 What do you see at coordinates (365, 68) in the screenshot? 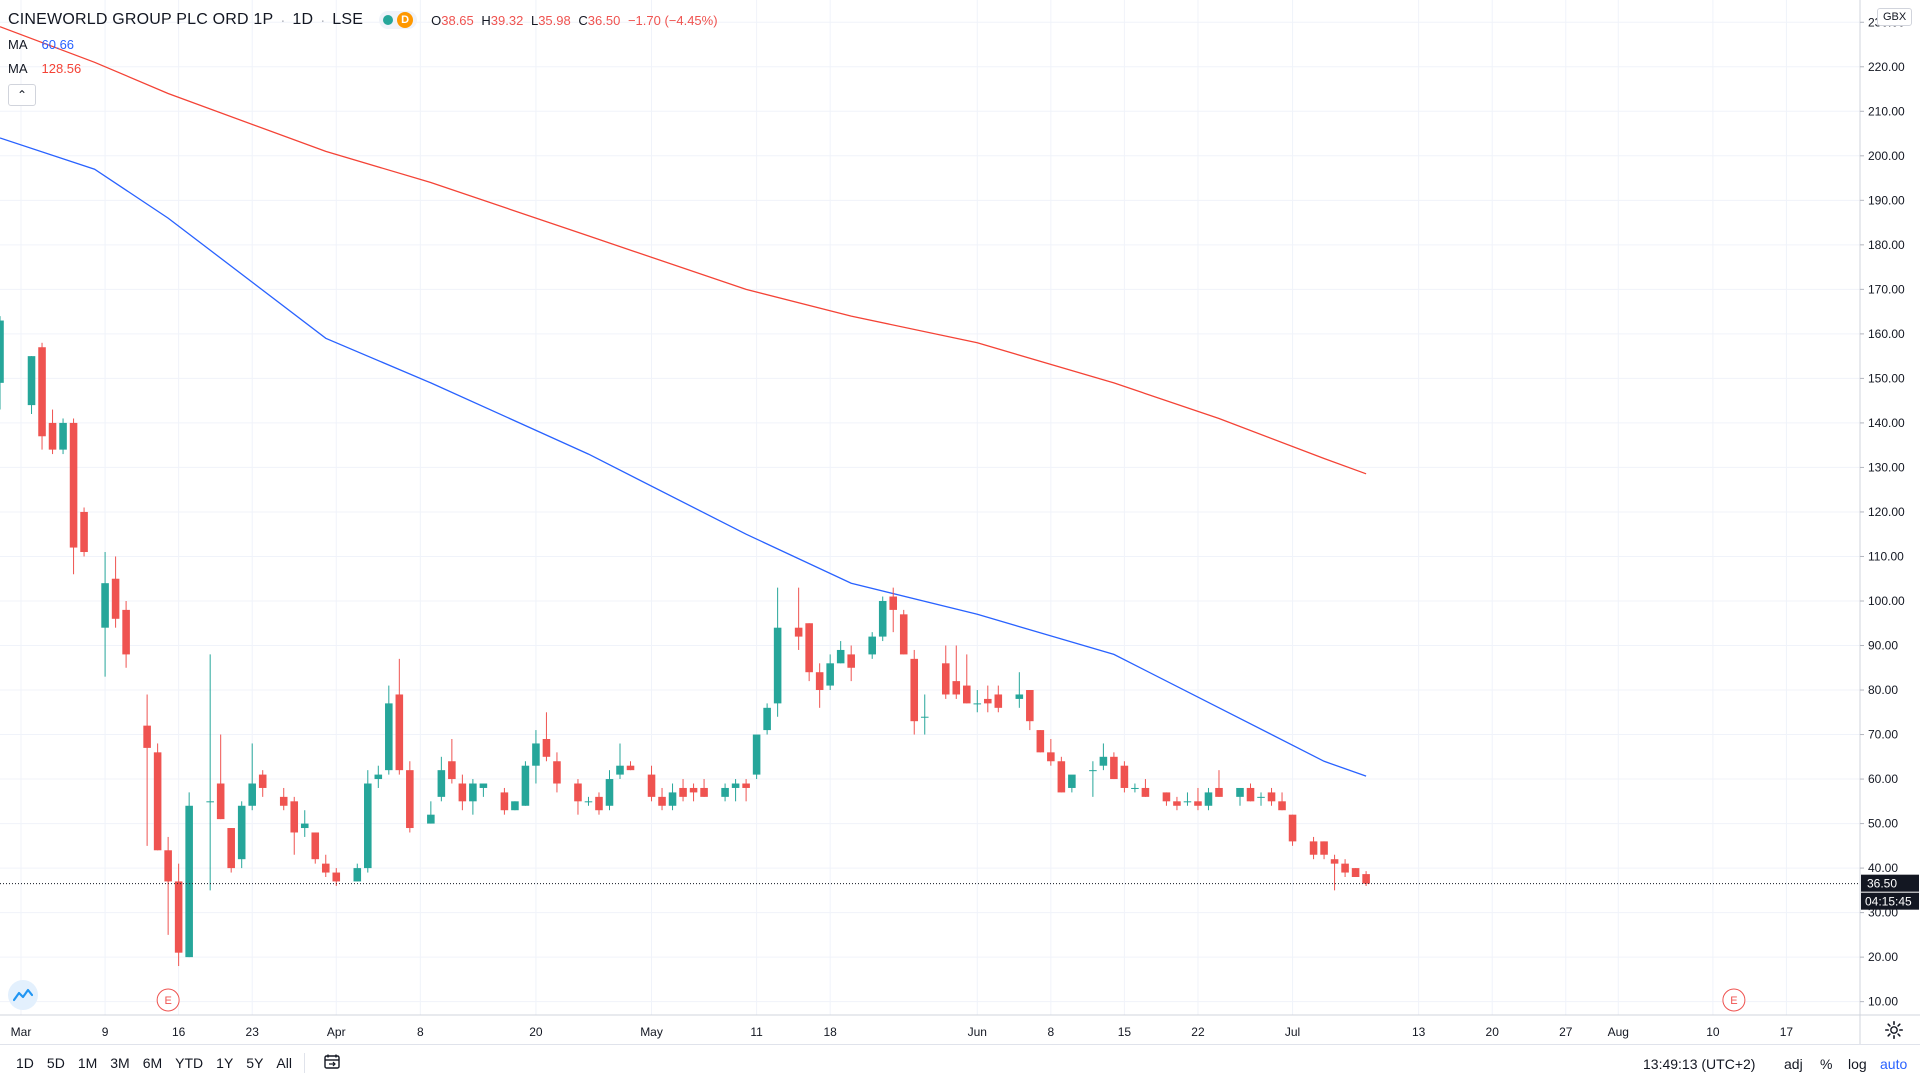
I see `indicator-ma-128: MA 128.56` at bounding box center [365, 68].